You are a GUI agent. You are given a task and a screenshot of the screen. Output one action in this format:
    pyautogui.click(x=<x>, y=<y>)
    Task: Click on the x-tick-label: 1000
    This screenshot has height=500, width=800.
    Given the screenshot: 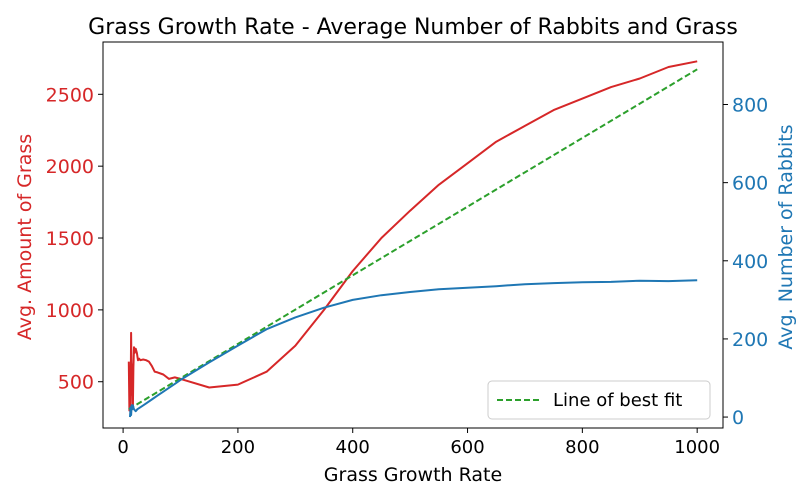 What is the action you would take?
    pyautogui.click(x=697, y=447)
    